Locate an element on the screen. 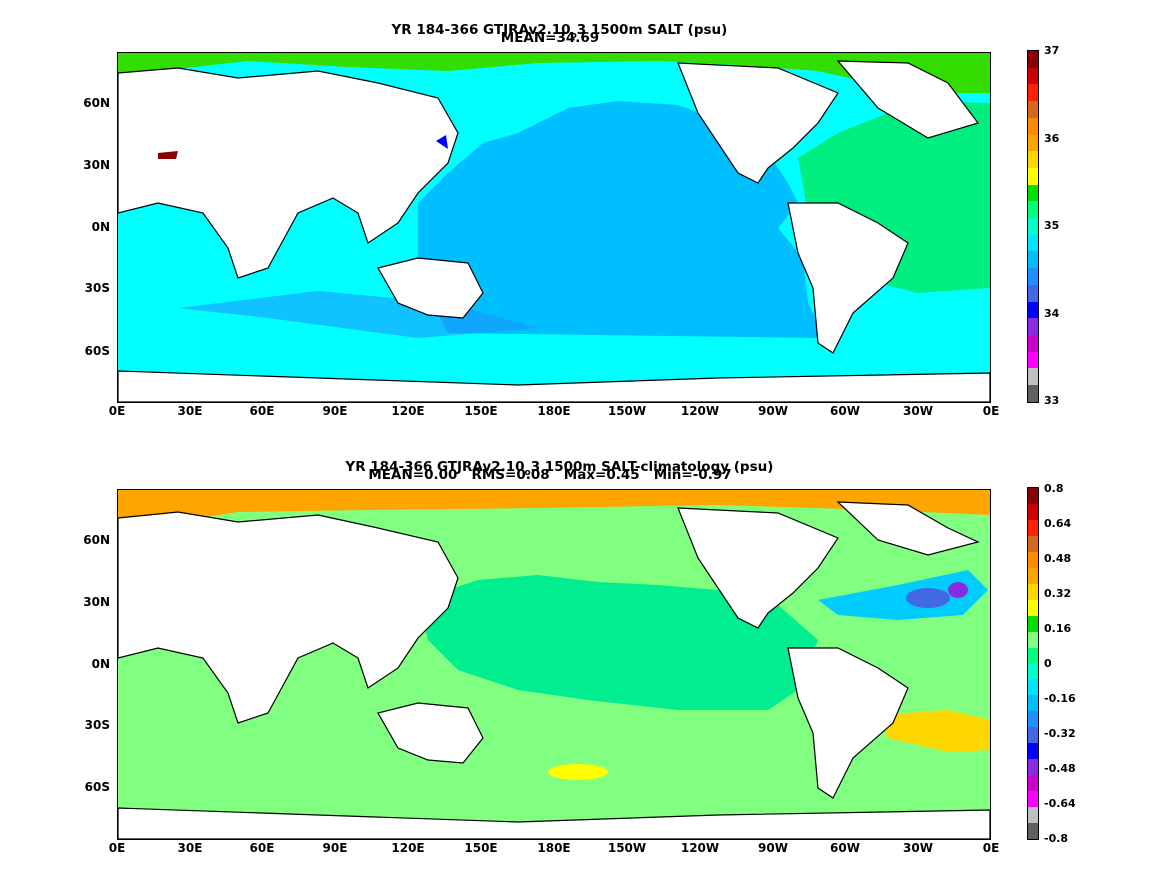  colorbar-label: 35 is located at coordinates (1052, 225).